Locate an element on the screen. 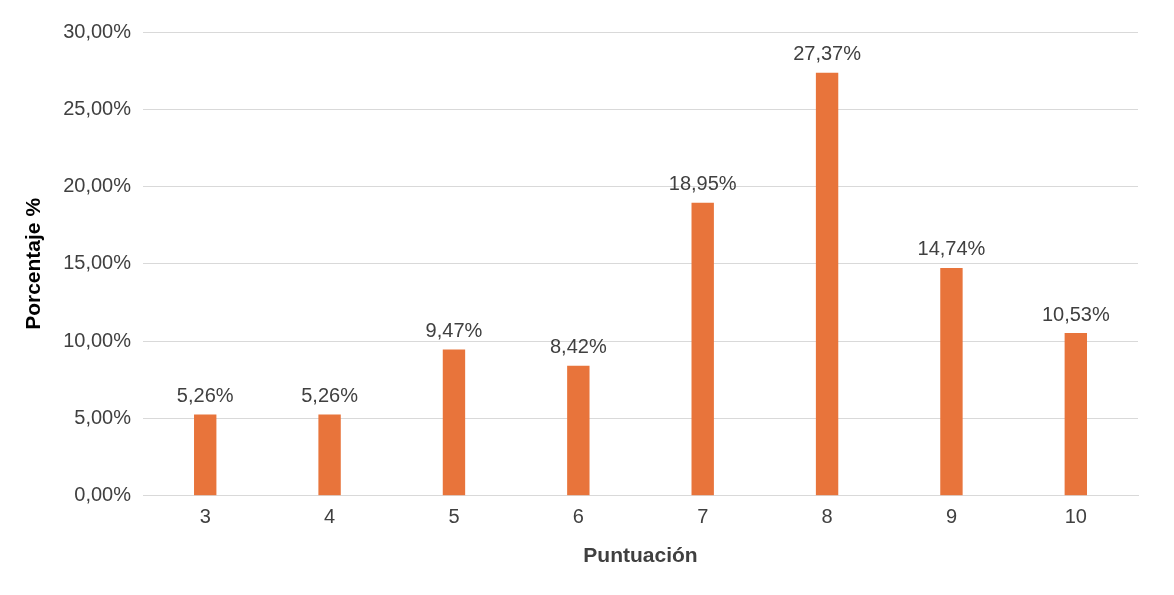  x-tick-label: 5 is located at coordinates (454, 516).